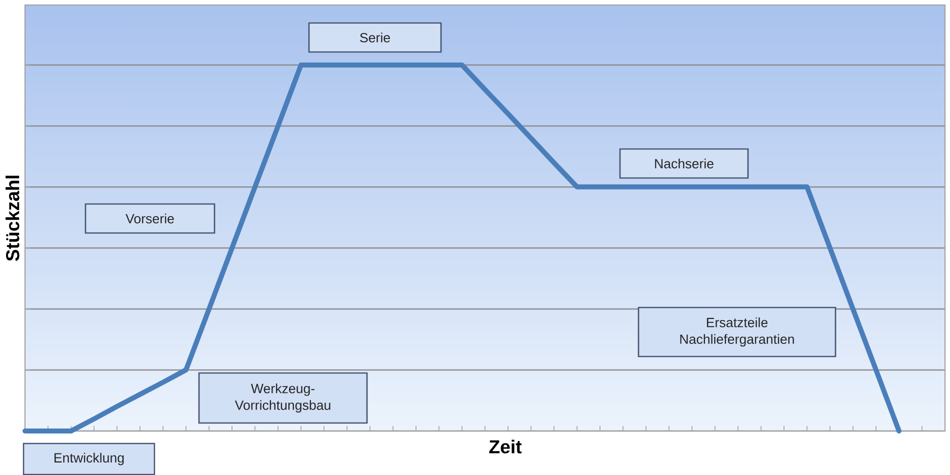 The image size is (950, 475). Describe the element at coordinates (13, 219) in the screenshot. I see `y-axis-title: Stückzahl` at that location.